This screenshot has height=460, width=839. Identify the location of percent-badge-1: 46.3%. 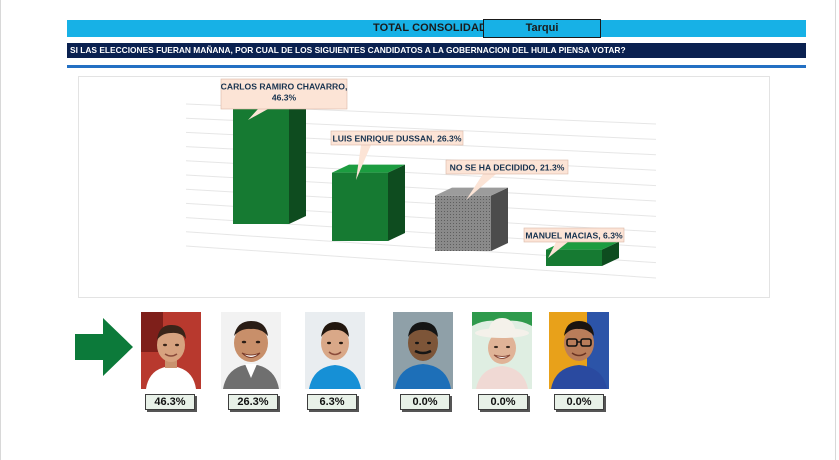
(170, 402).